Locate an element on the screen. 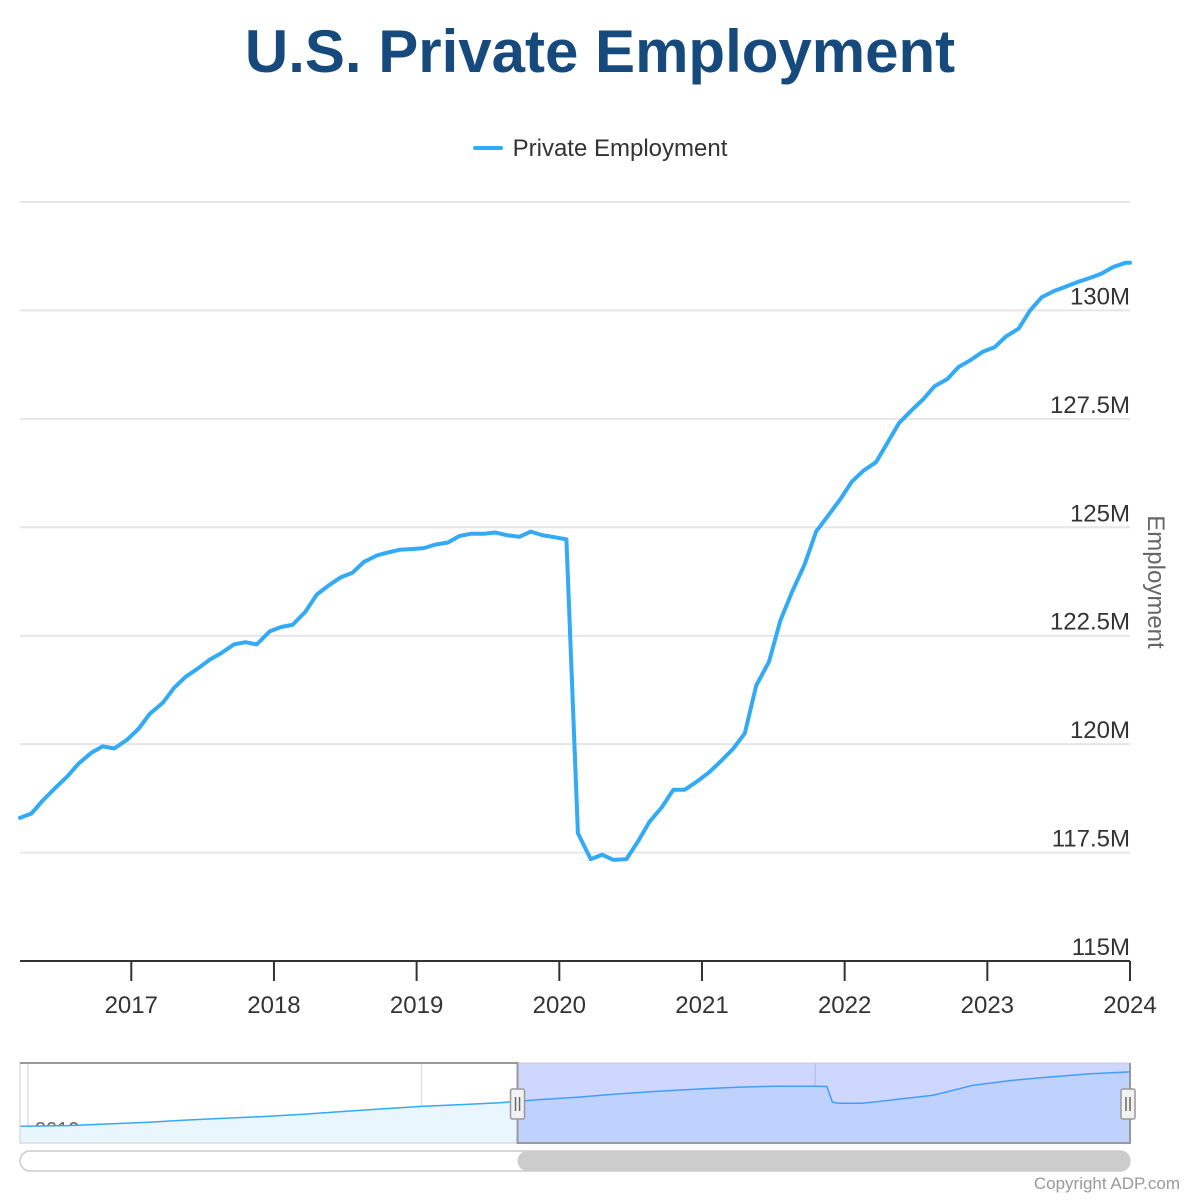 Image resolution: width=1200 pixels, height=1200 pixels. x-tick-label: 2021 is located at coordinates (701, 1005).